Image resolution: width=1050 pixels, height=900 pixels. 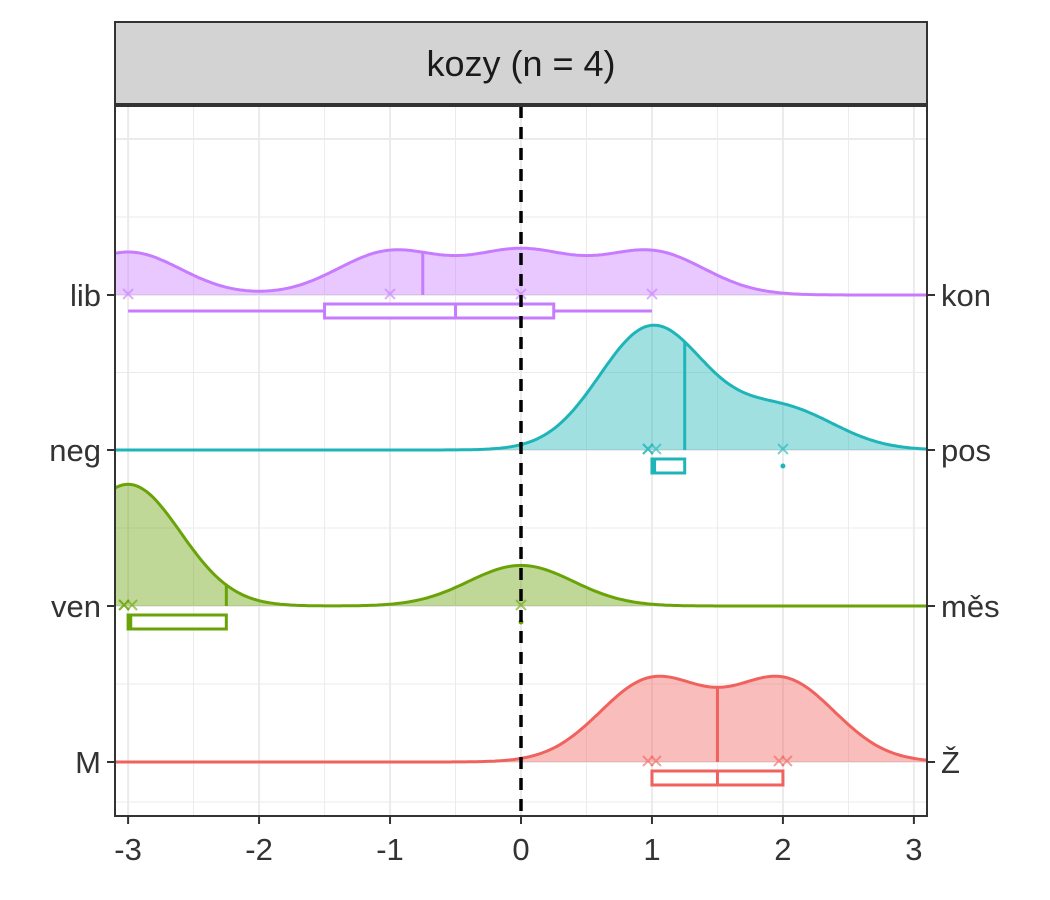 What do you see at coordinates (520, 849) in the screenshot?
I see `x-tick-label: 0` at bounding box center [520, 849].